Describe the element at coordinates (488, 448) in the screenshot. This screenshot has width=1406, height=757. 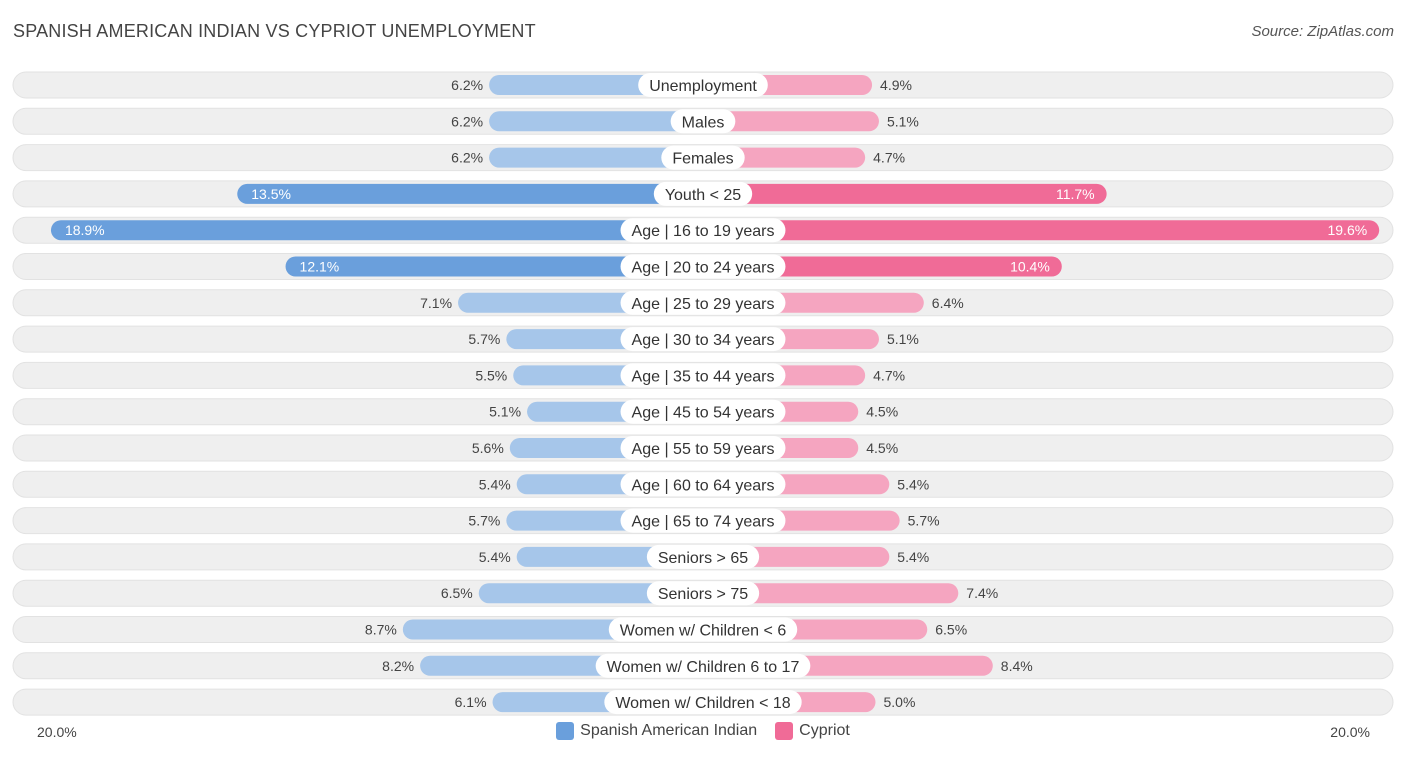
I see `value-label-left: 5.6%` at that location.